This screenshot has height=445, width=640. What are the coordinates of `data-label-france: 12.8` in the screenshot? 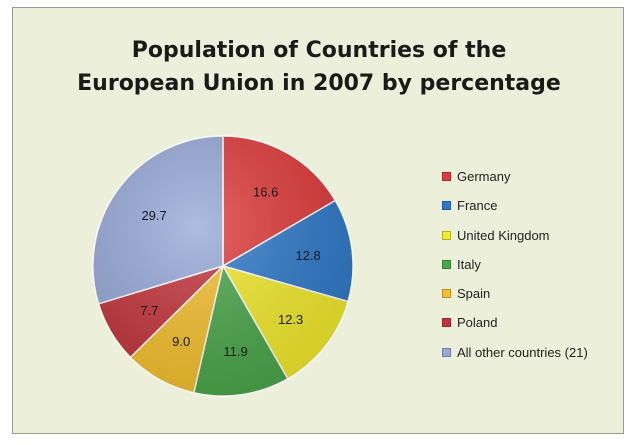 It's located at (307, 255).